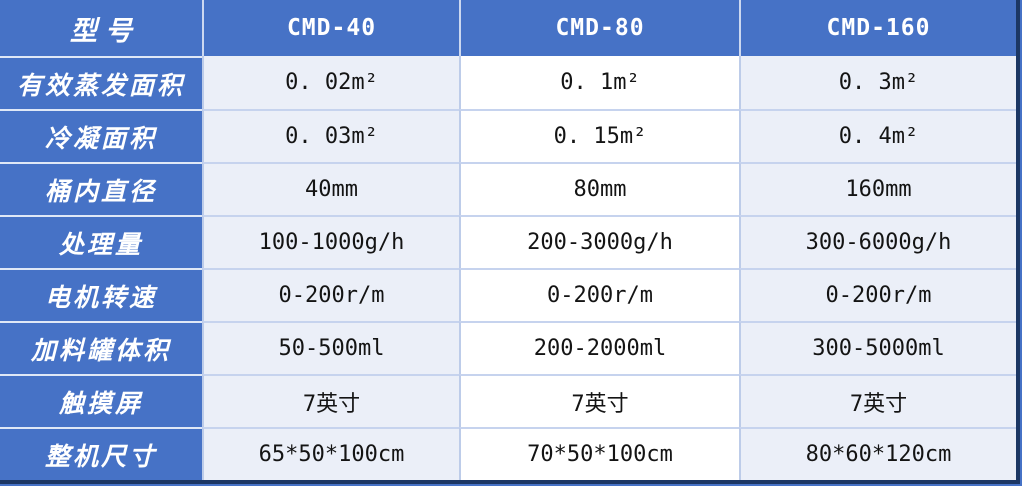 This screenshot has height=488, width=1022. Describe the element at coordinates (599, 82) in the screenshot. I see `spec-value-cell: 0. 1m²` at that location.